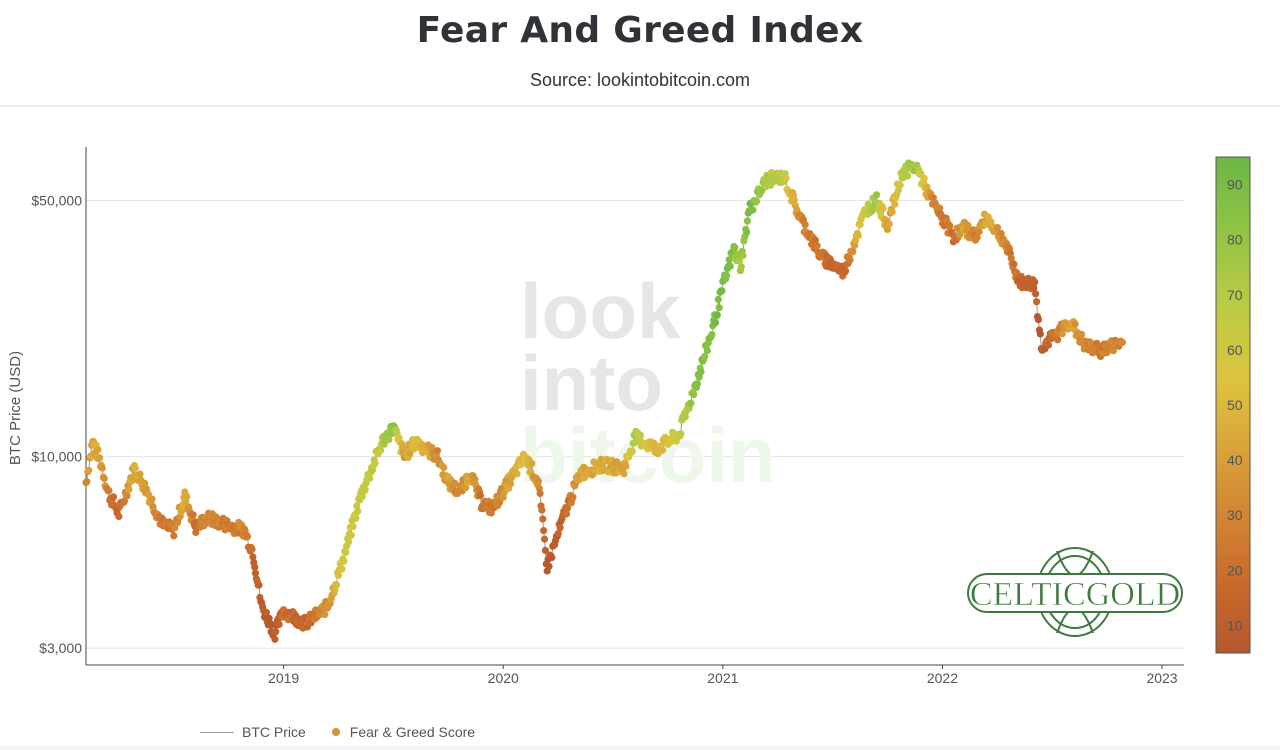  I want to click on legend: BTC Price Fear & Greed Score, so click(337, 732).